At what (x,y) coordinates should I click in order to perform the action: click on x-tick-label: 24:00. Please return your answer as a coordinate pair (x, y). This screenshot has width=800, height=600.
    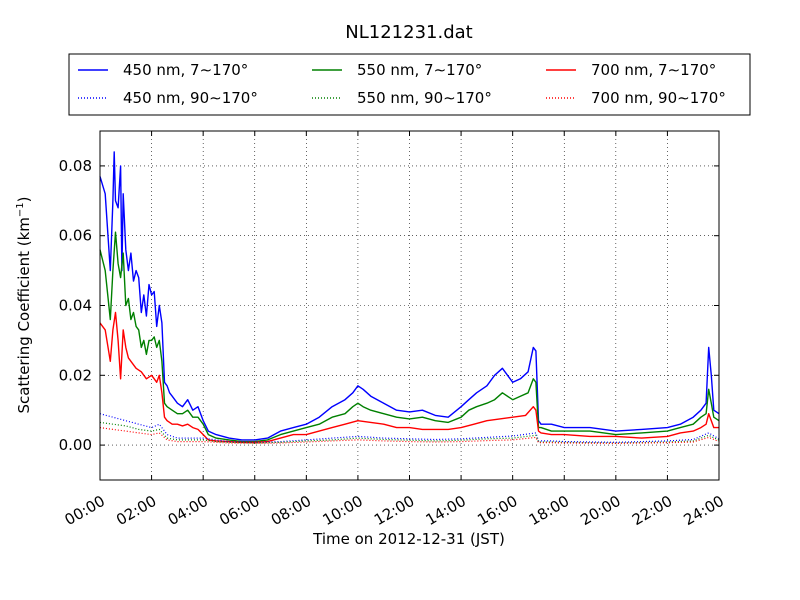
    Looking at the image, I should click on (704, 510).